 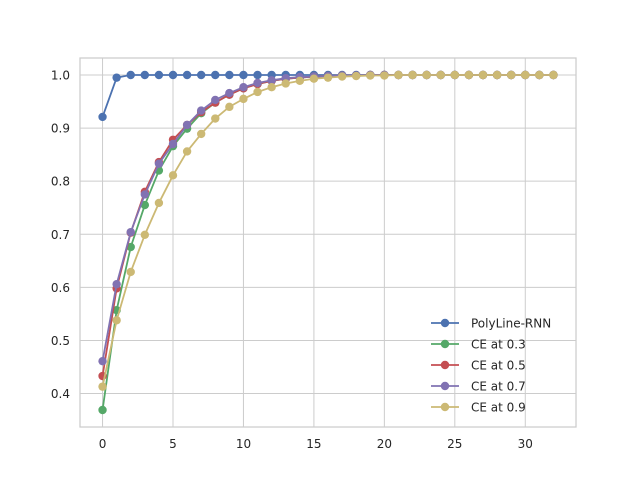 I want to click on legend-label: CE at 0.9, so click(x=498, y=408).